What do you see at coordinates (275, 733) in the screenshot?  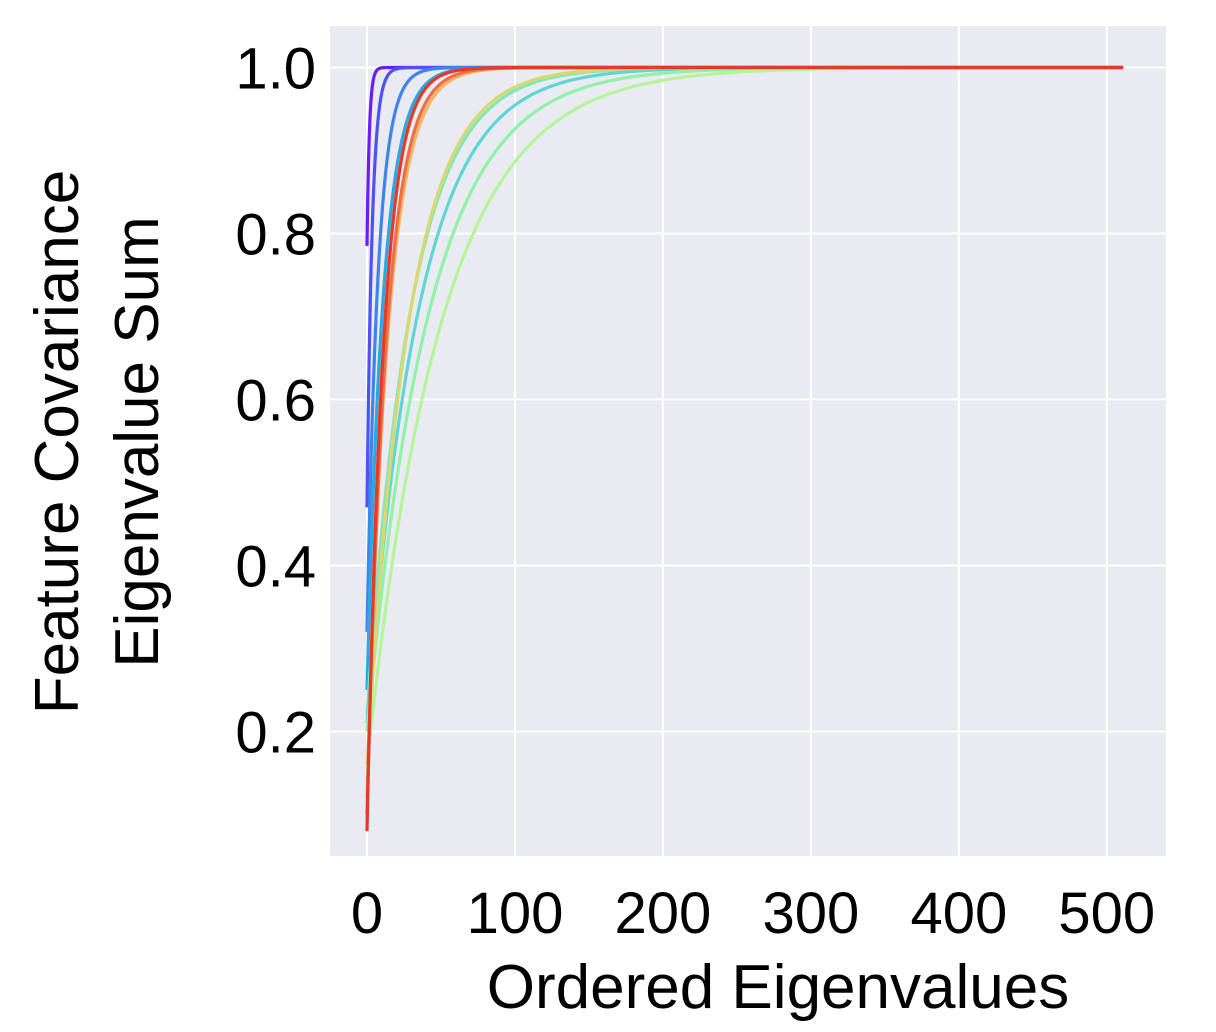 I see `y-tick-label: 0.2` at bounding box center [275, 733].